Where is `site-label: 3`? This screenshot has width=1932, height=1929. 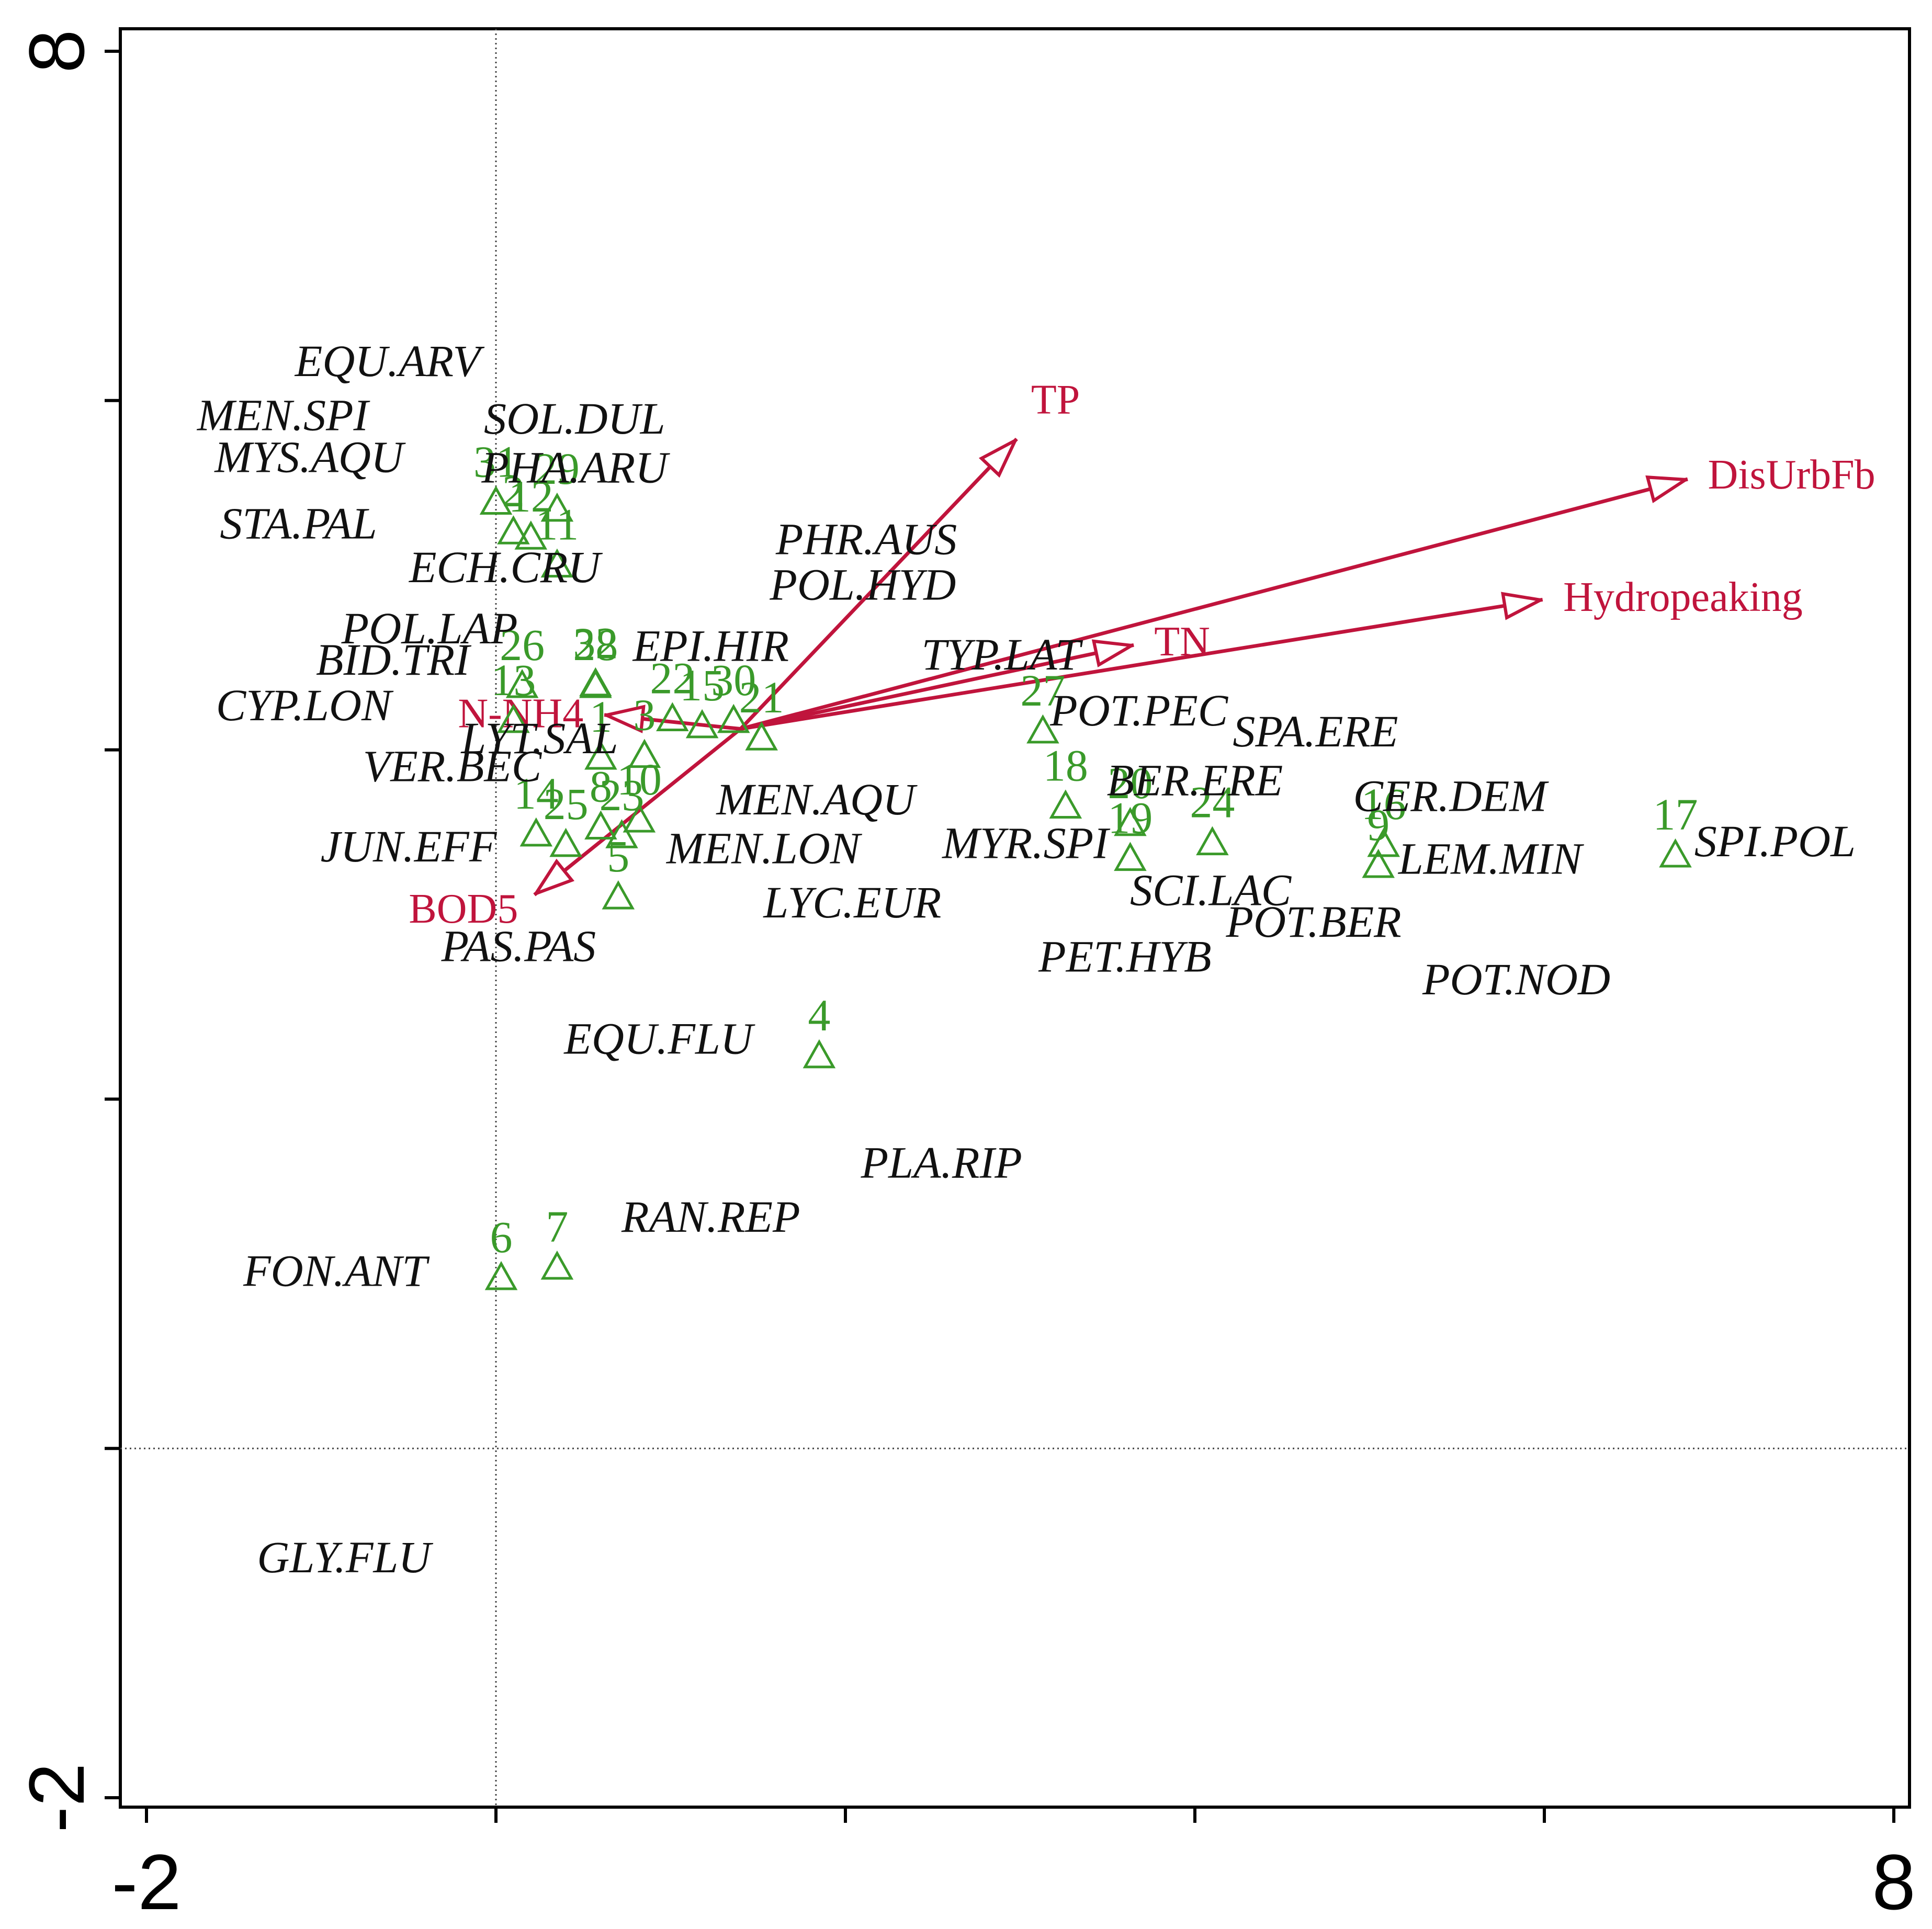 site-label: 3 is located at coordinates (645, 715).